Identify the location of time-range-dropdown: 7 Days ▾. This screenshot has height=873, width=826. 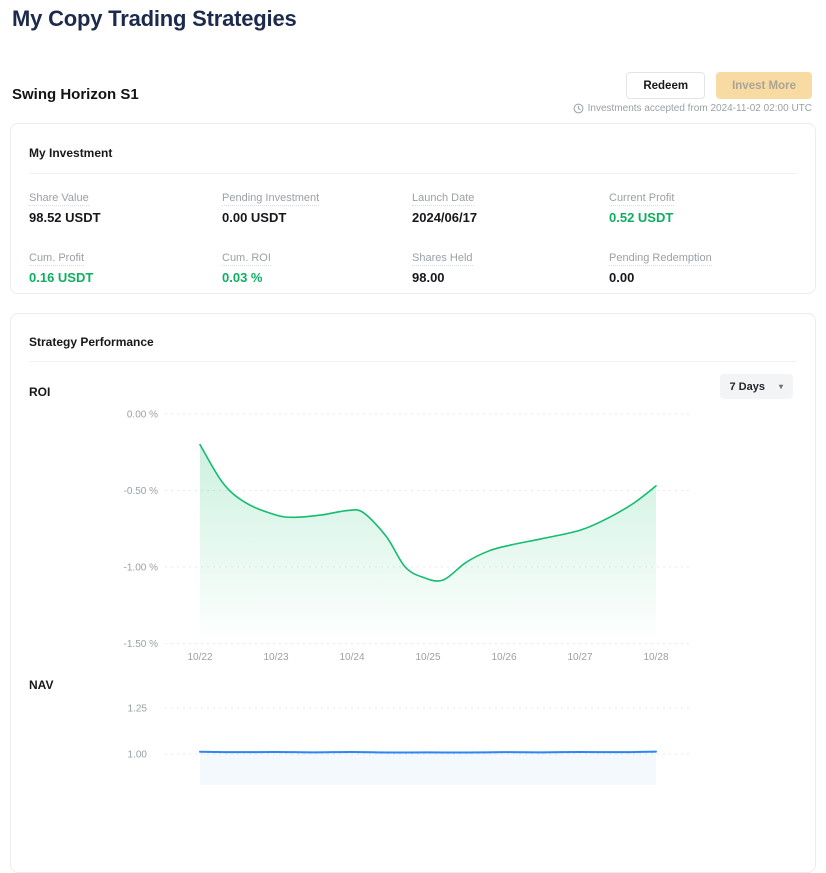
(756, 386).